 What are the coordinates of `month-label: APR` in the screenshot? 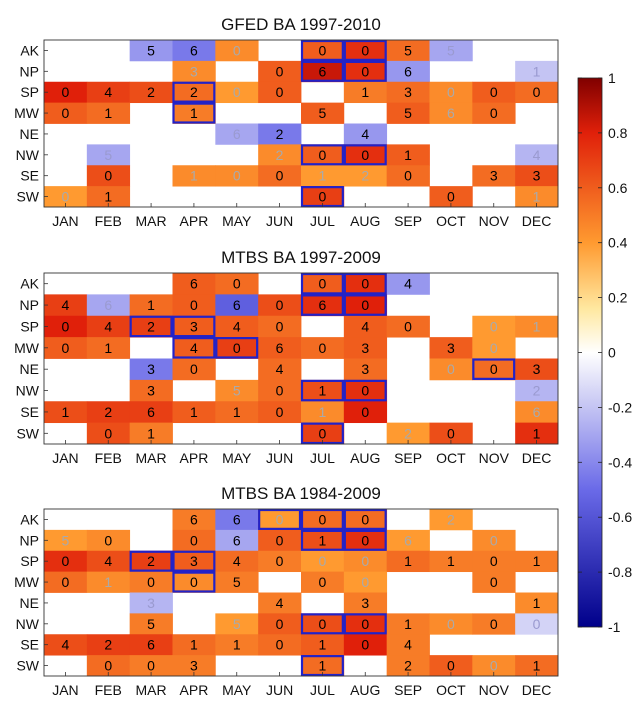 It's located at (194, 458).